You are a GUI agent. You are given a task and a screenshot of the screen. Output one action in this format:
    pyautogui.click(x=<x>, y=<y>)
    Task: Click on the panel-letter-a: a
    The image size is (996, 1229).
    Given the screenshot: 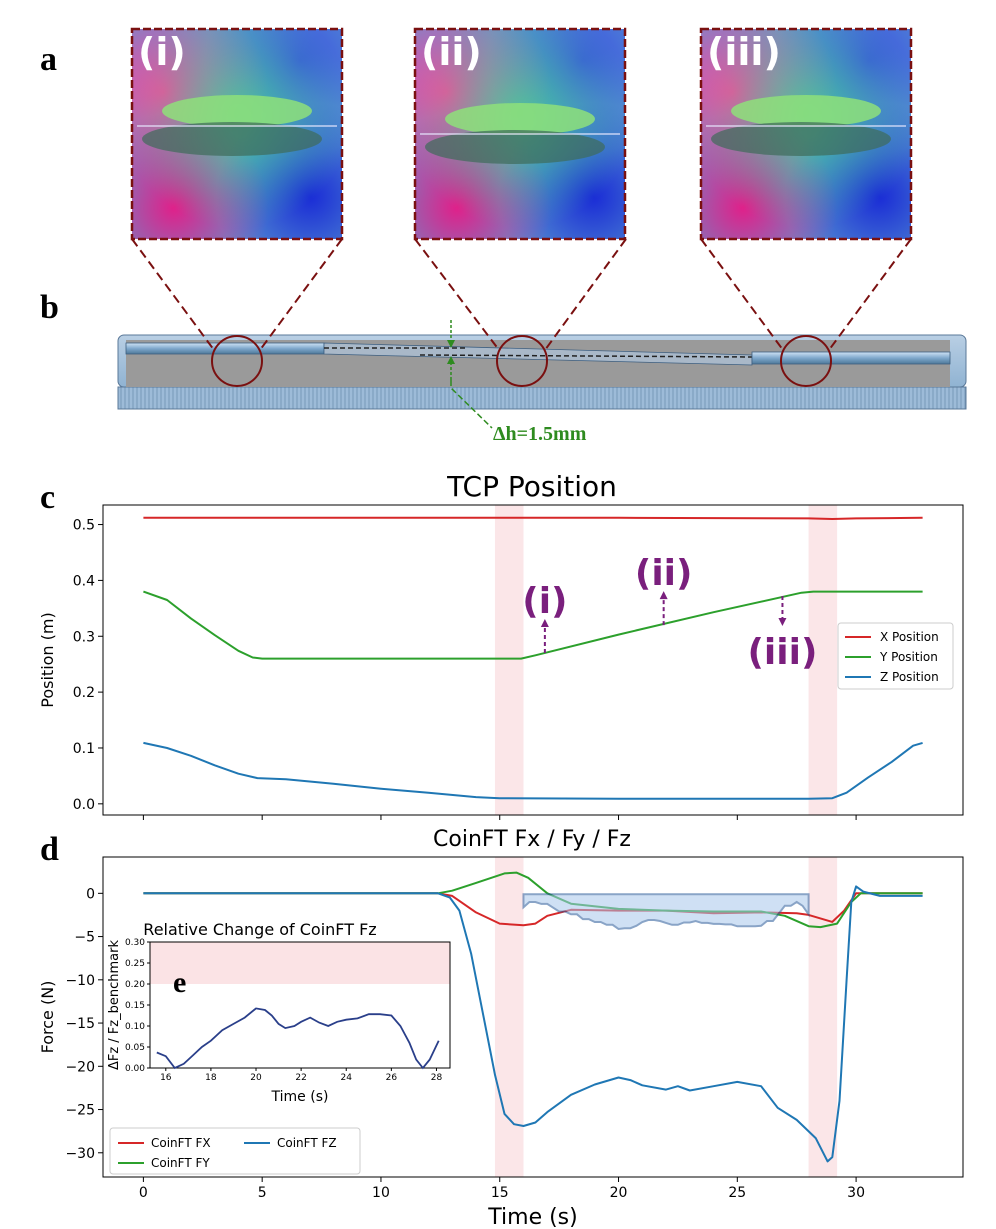 What is the action you would take?
    pyautogui.click(x=48, y=59)
    